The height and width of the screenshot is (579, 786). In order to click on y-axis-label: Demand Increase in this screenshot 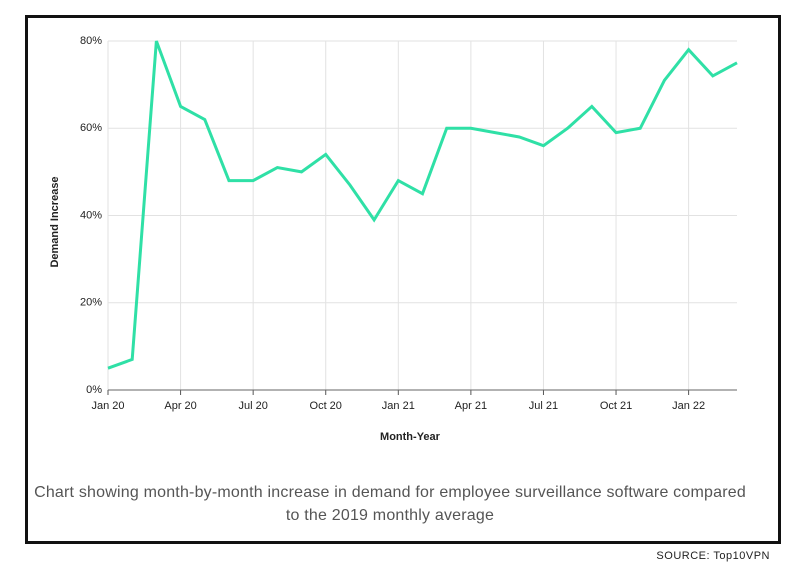, I will do `click(55, 221)`.